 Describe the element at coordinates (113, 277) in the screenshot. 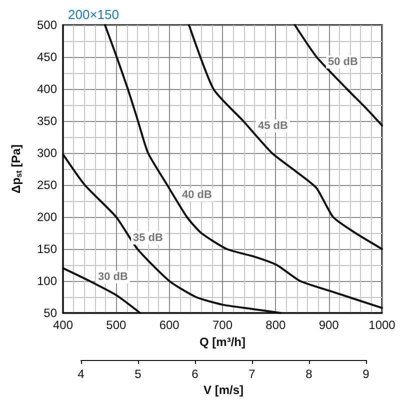

I see `series-label: 30 dB` at that location.